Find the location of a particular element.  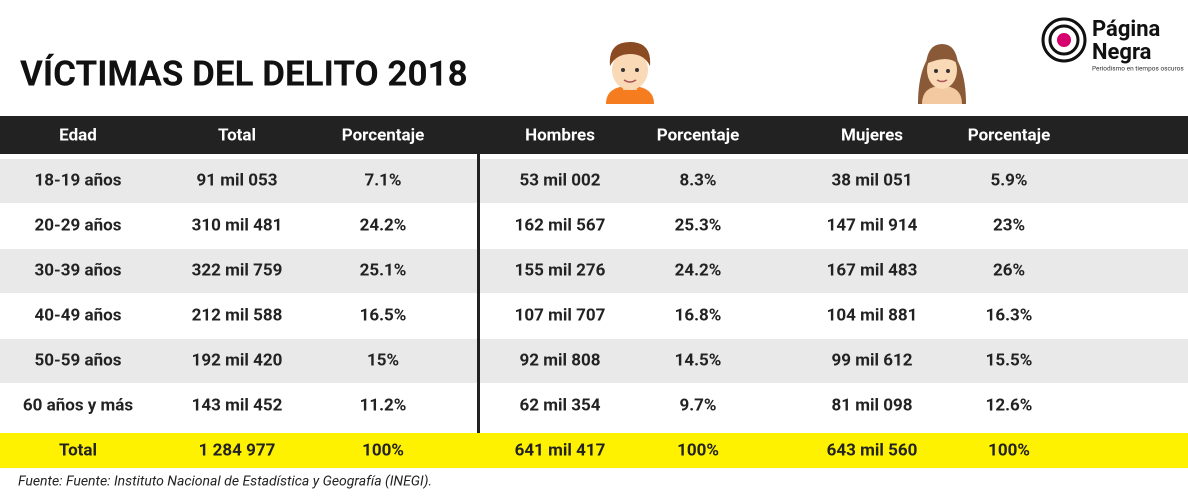

cell: 322 mil 759 is located at coordinates (237, 270).